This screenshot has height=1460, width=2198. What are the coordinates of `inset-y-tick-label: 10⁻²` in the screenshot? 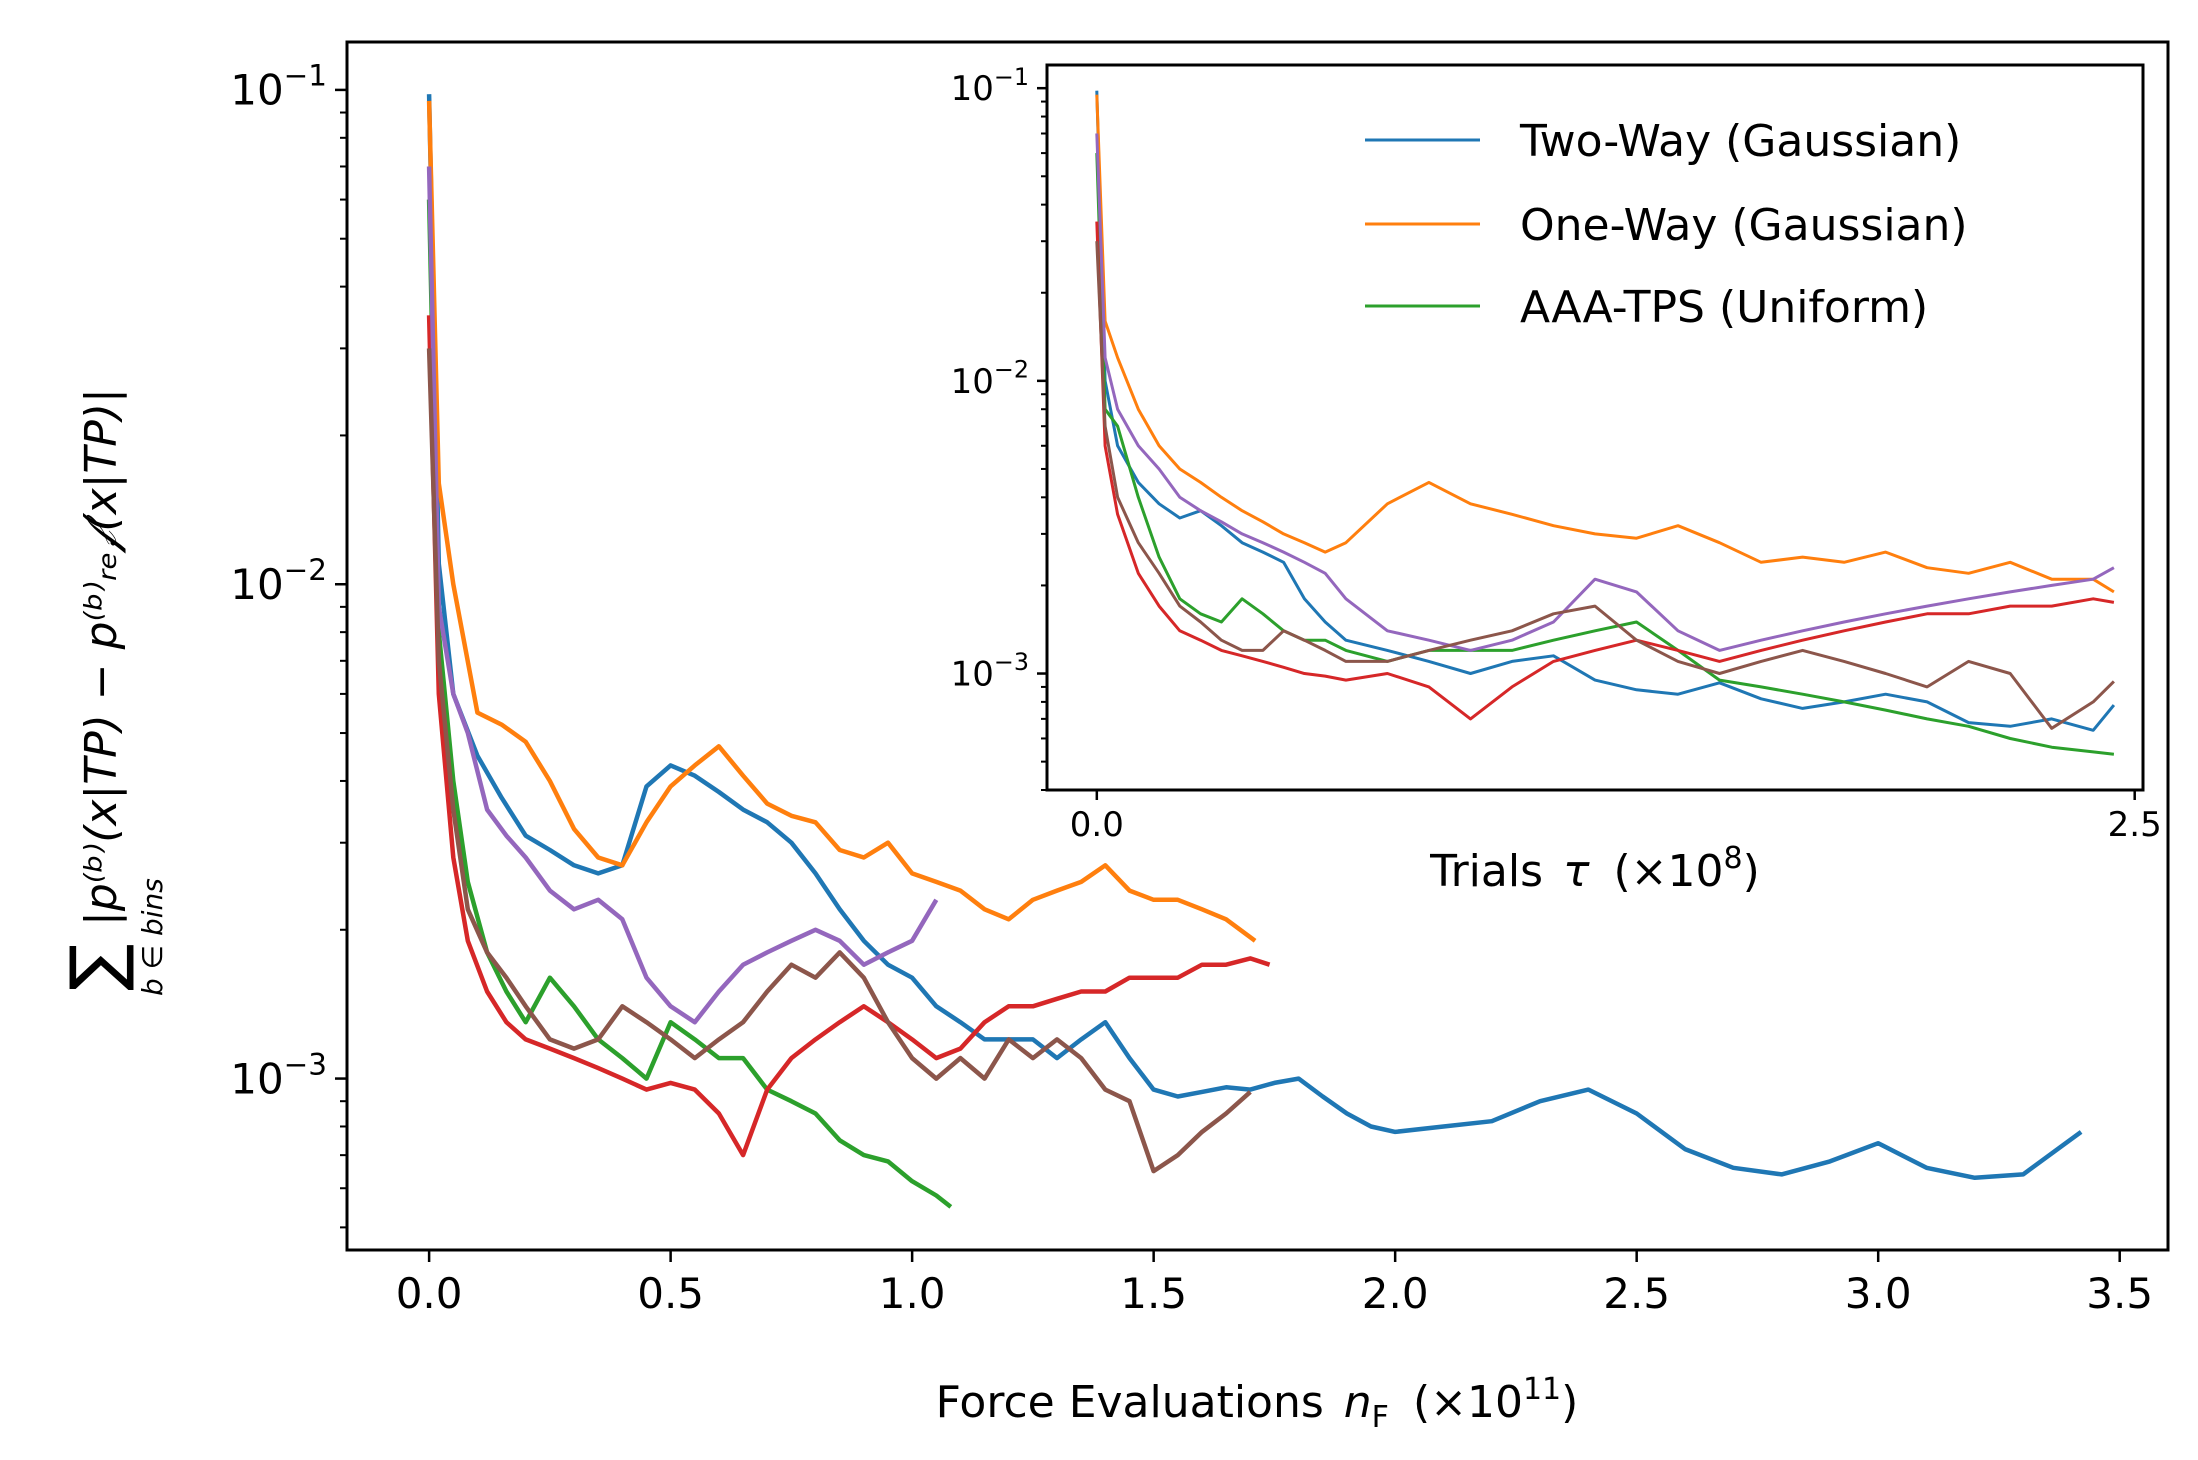 It's located at (990, 378).